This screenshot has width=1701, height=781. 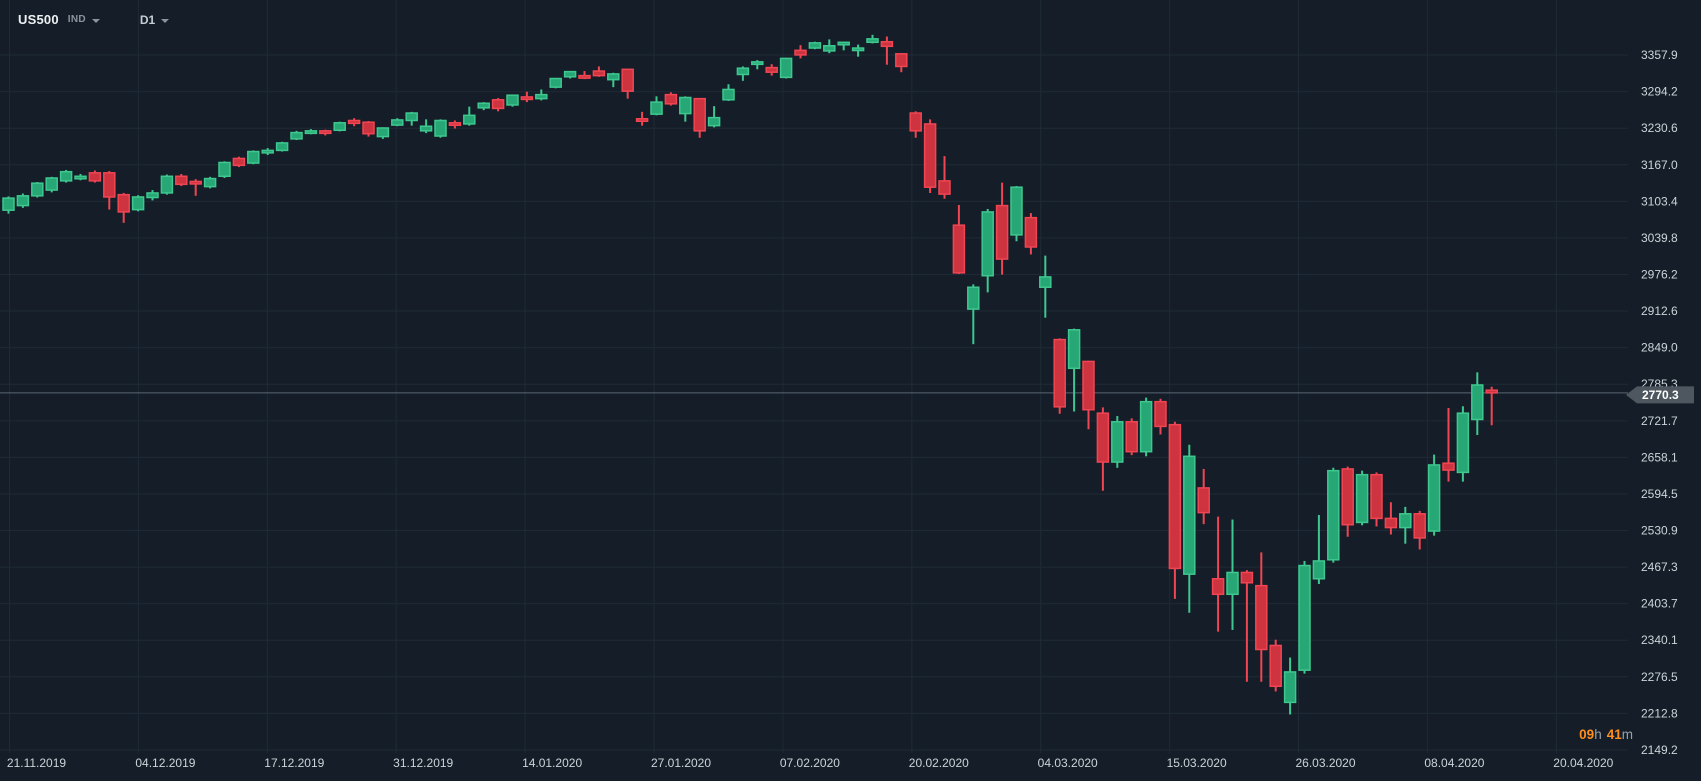 I want to click on symbol-label: US500, so click(x=38, y=19).